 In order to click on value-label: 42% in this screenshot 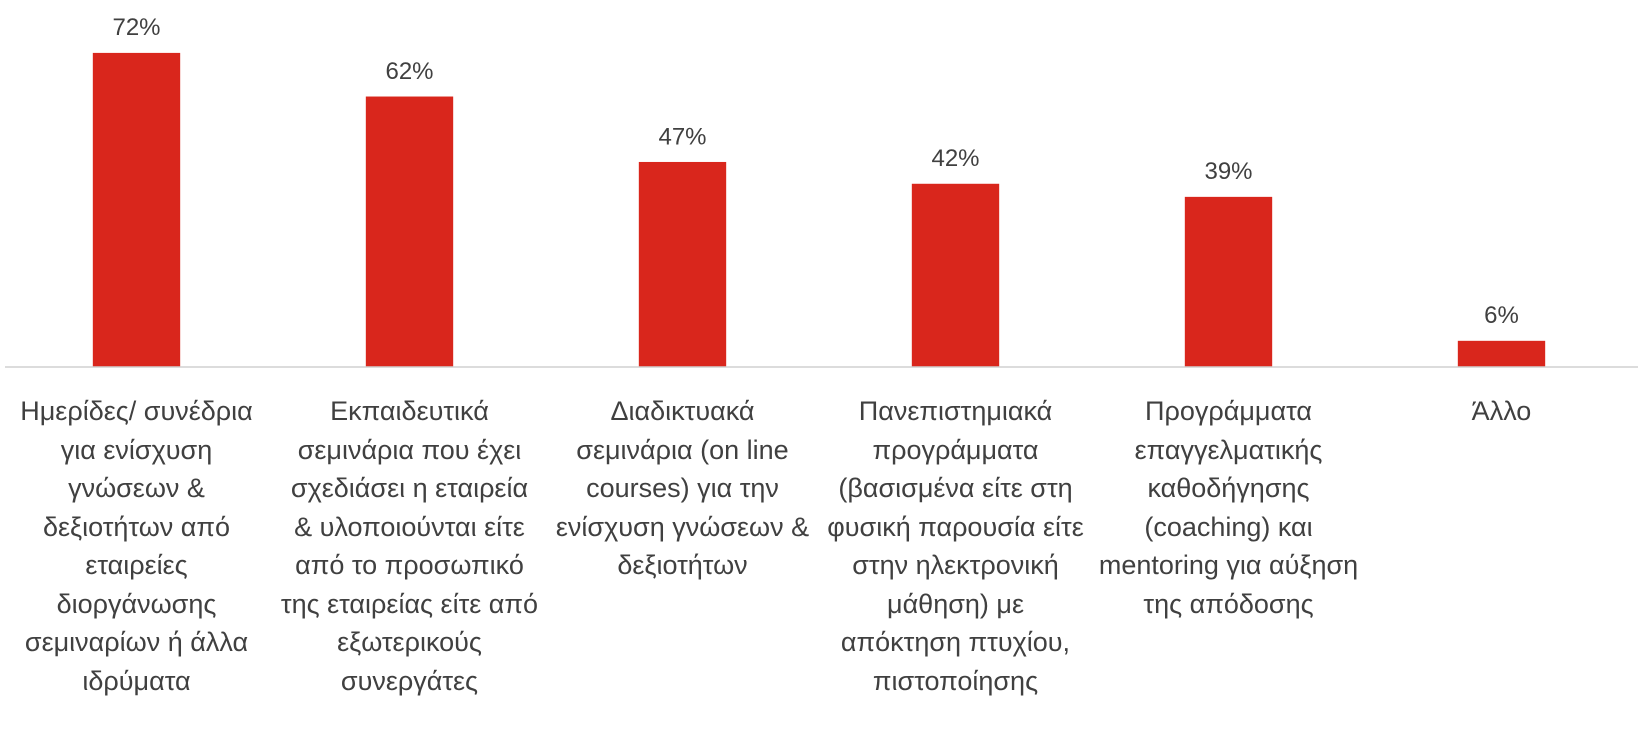, I will do `click(955, 158)`.